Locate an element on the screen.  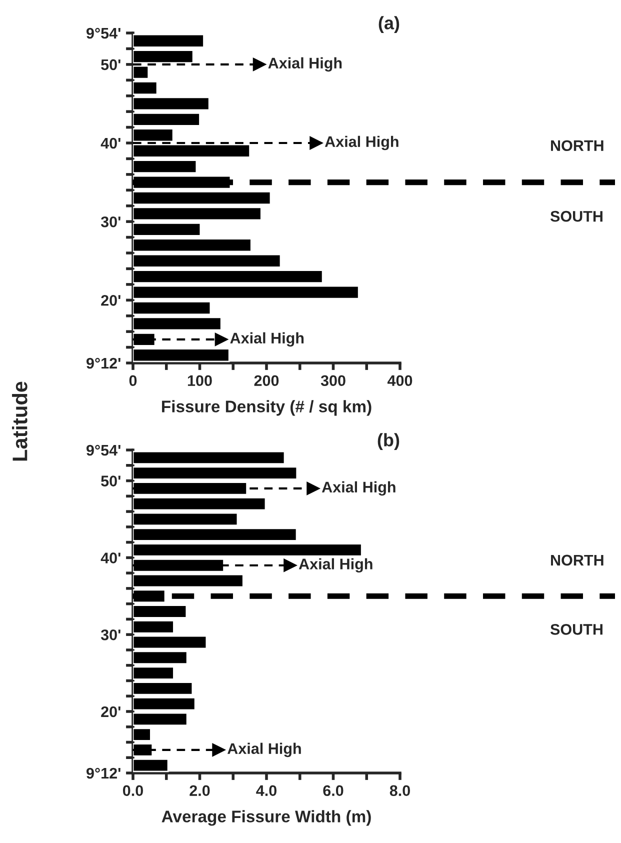
chart-title: (a) is located at coordinates (389, 24).